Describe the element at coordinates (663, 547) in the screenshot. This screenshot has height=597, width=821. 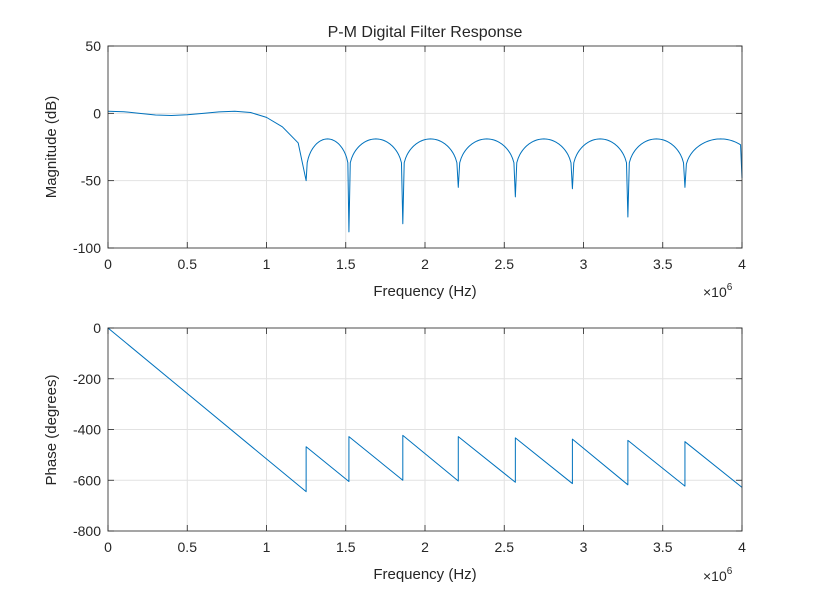
I see `phase-x-tick-label: 3.5` at that location.